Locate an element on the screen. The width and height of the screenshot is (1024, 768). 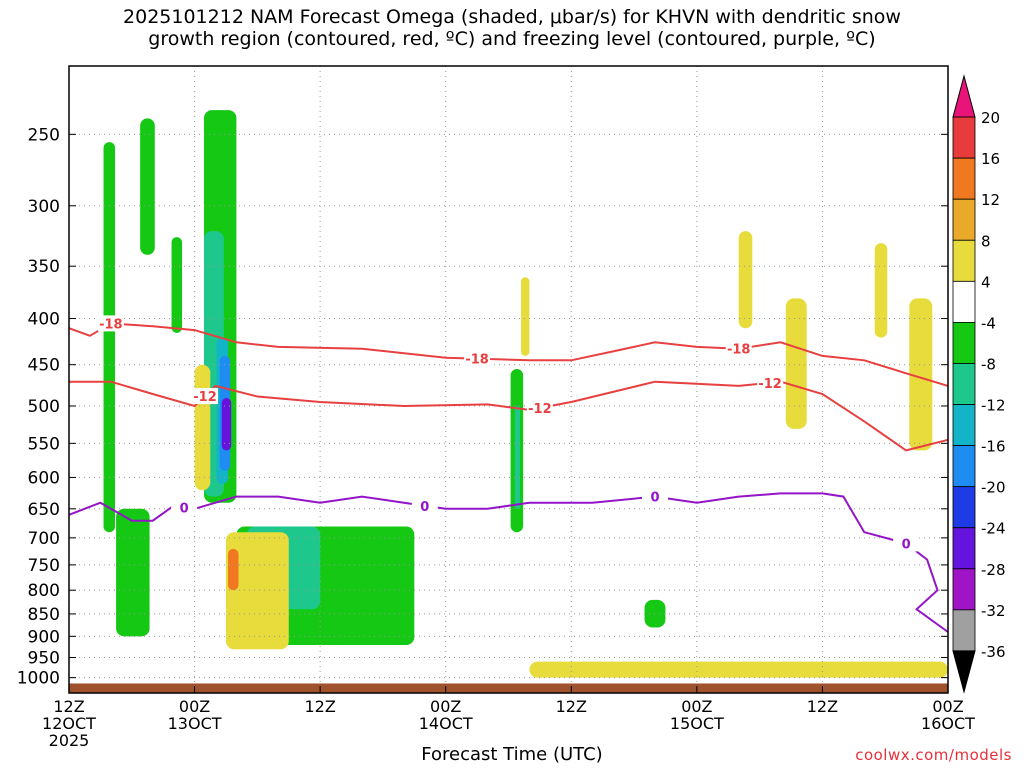
colorbar-label: -32 is located at coordinates (993, 611).